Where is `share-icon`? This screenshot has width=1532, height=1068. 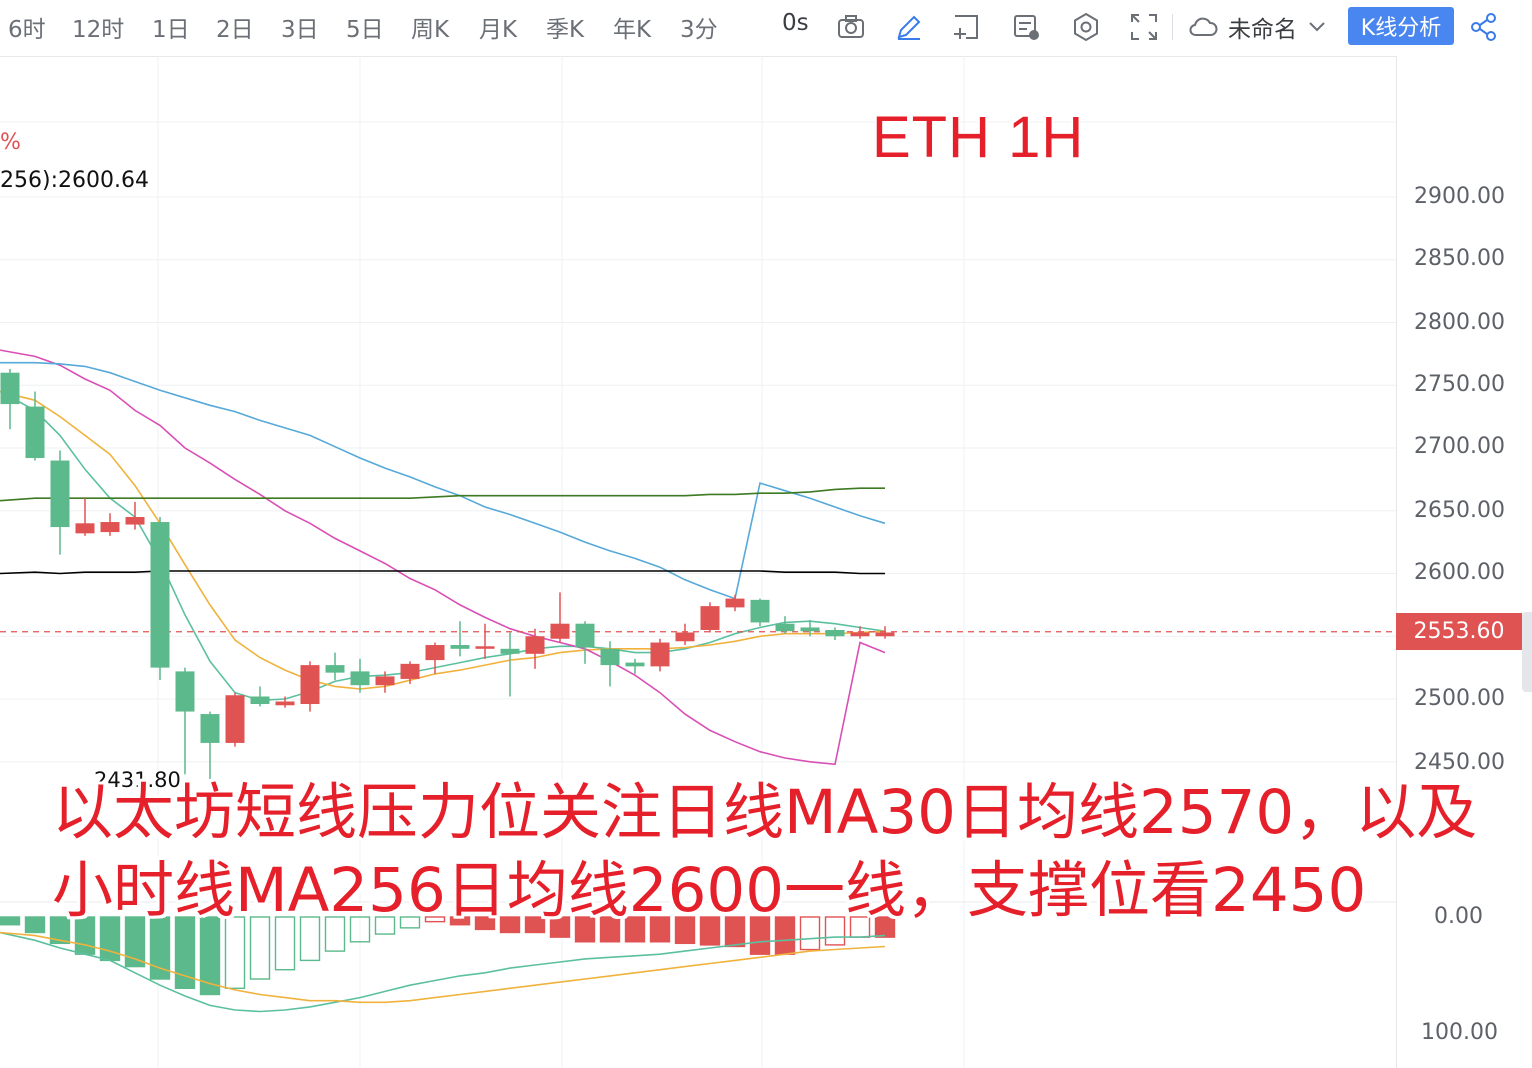 share-icon is located at coordinates (1484, 27).